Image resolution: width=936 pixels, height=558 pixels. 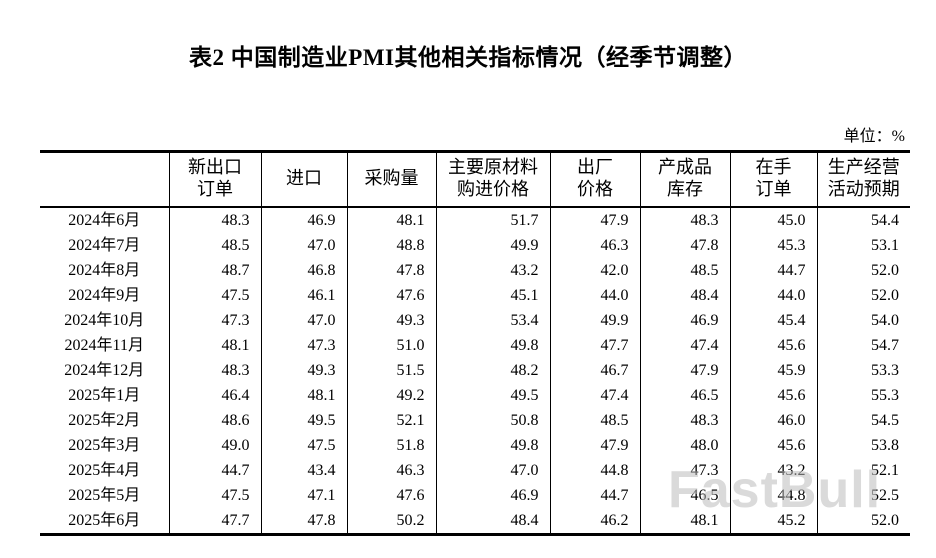 What do you see at coordinates (104, 345) in the screenshot?
I see `month-cell: 2024年11月` at bounding box center [104, 345].